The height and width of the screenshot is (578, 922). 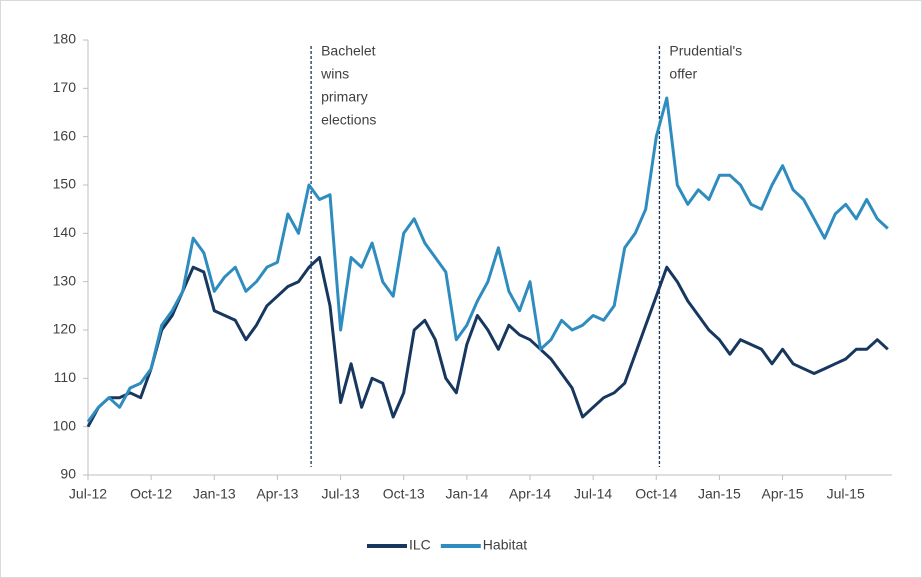 What do you see at coordinates (846, 494) in the screenshot?
I see `x-tick-label: Jul-15` at bounding box center [846, 494].